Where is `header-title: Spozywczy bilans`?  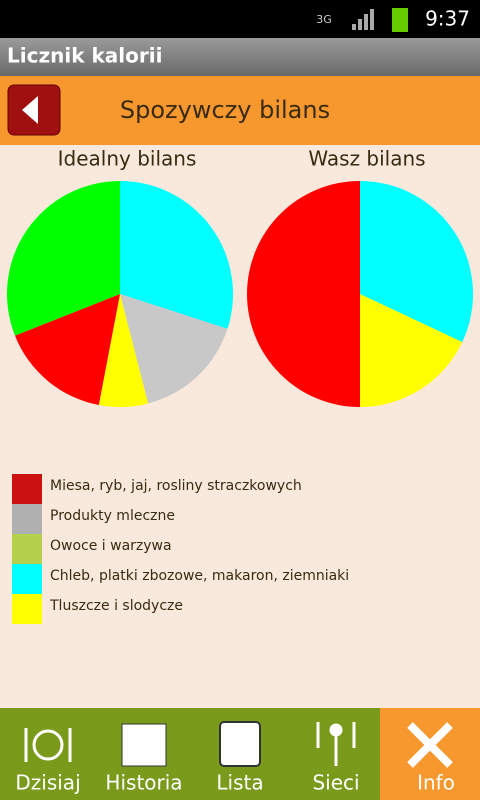 header-title: Spozywczy bilans is located at coordinates (225, 110).